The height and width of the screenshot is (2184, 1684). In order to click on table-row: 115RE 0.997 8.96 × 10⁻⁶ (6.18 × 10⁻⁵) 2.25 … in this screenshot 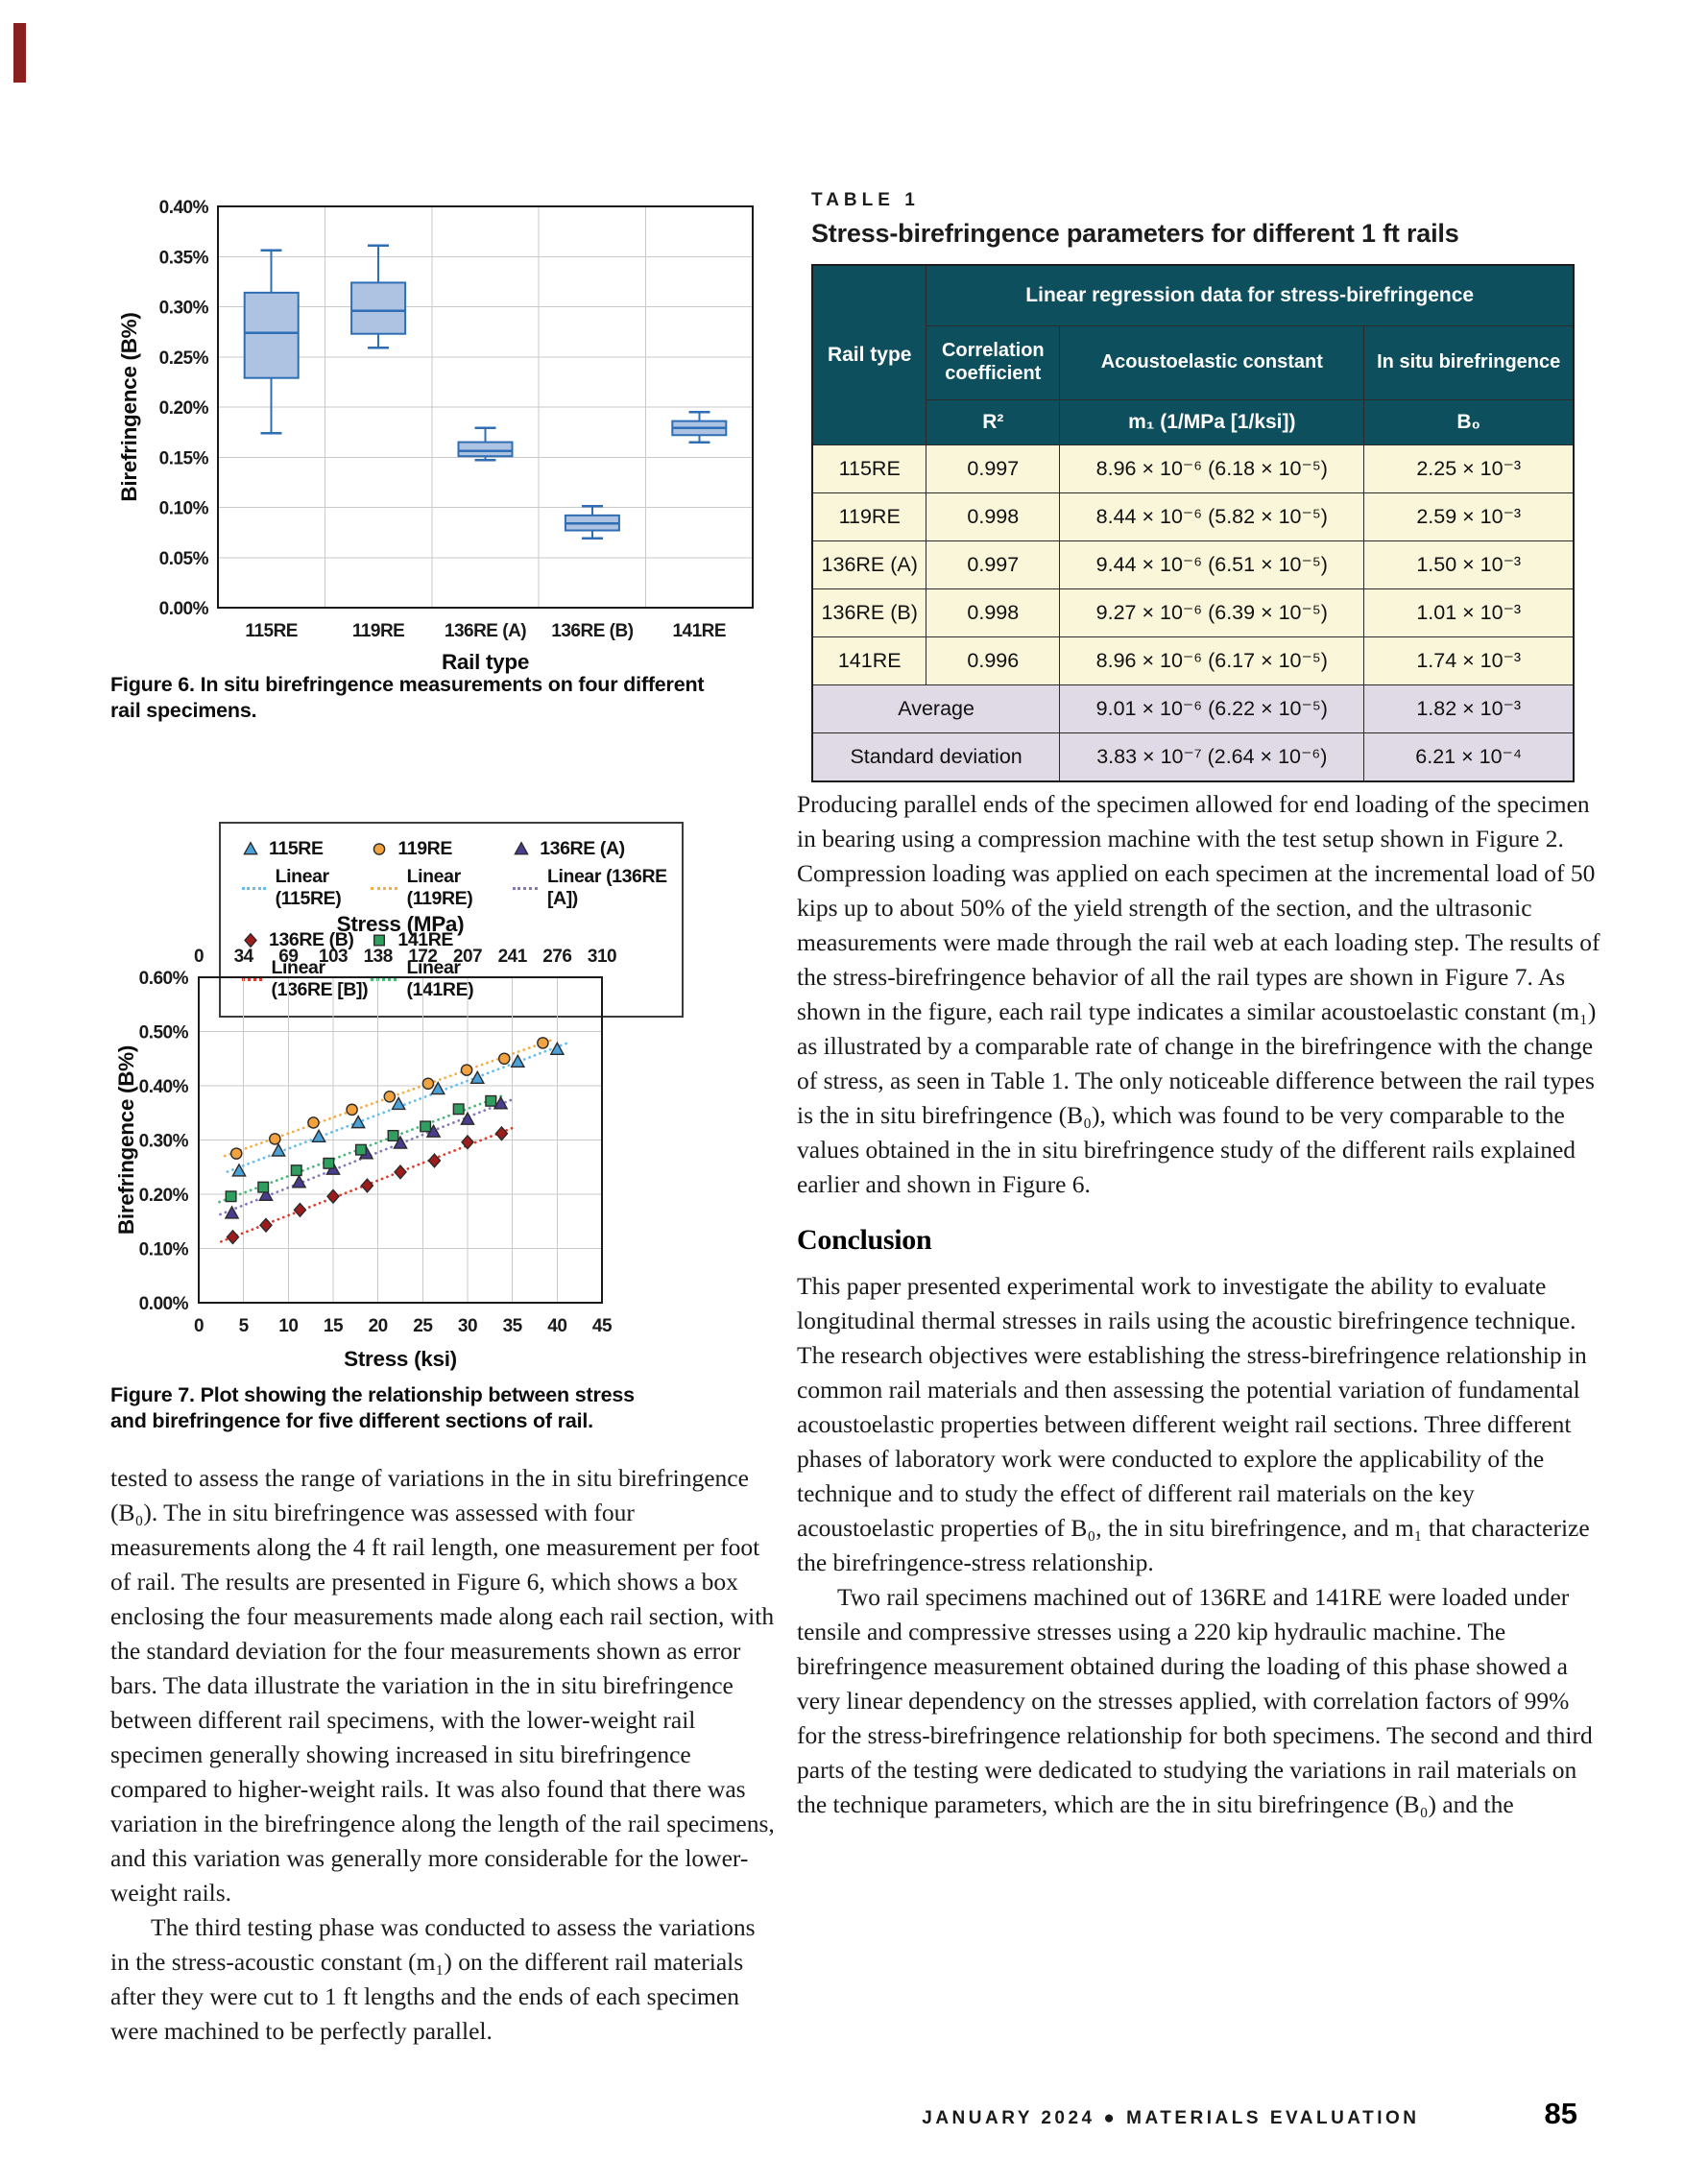, I will do `click(1193, 468)`.